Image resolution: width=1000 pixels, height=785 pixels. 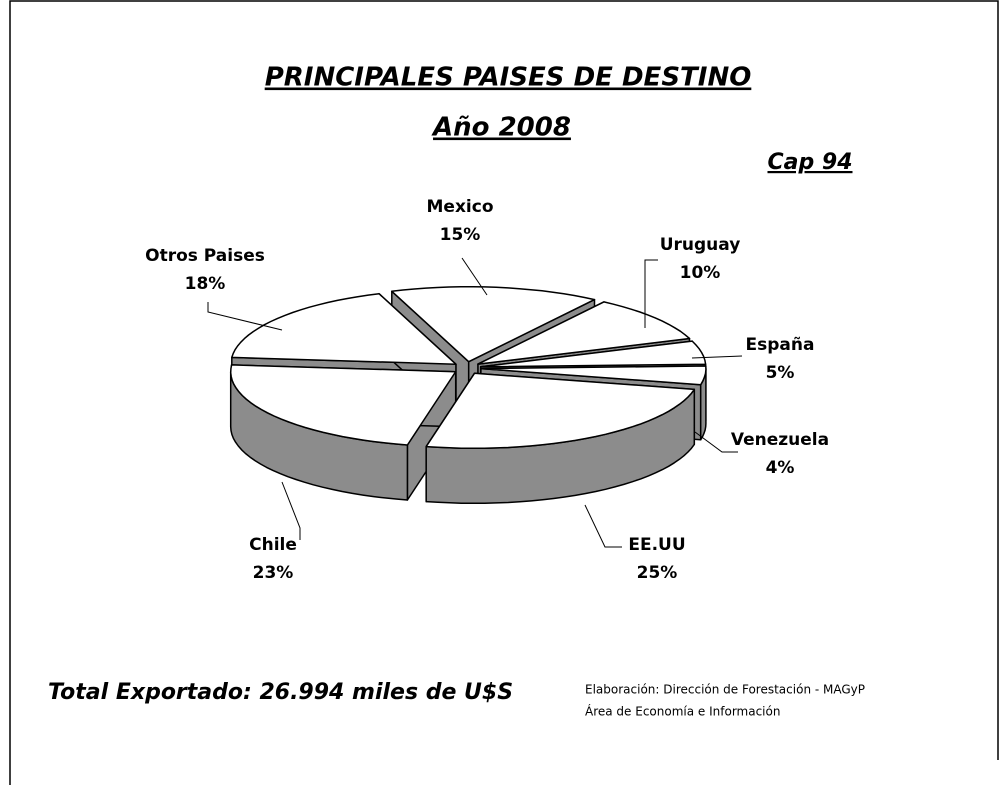 I want to click on value-label: 5%, so click(x=780, y=373).